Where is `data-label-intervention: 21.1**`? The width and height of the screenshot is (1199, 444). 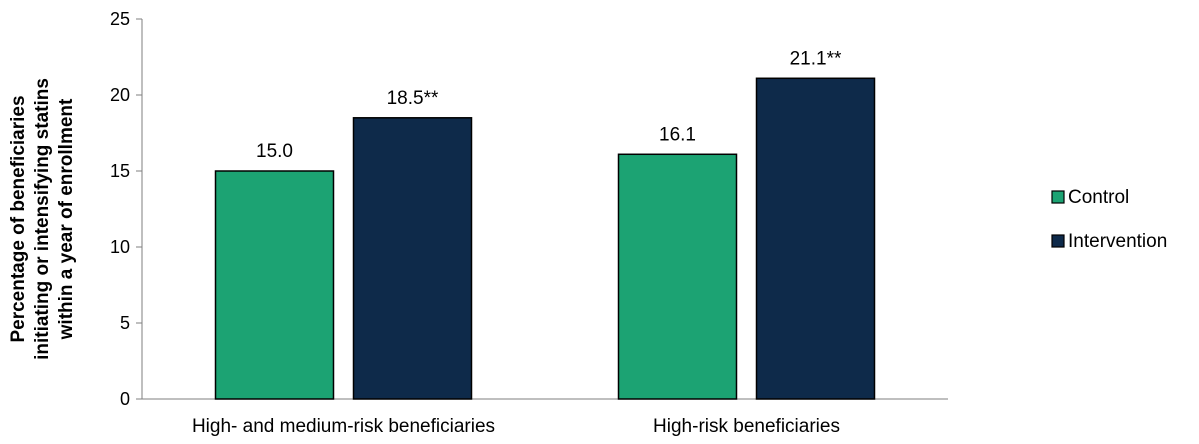
data-label-intervention: 21.1** is located at coordinates (816, 58).